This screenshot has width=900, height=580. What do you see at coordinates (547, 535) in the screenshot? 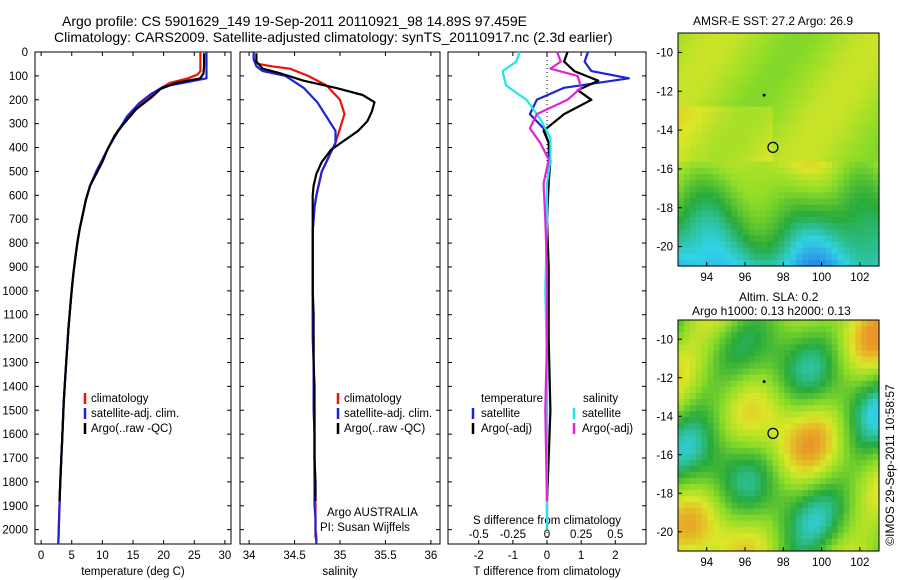
I see `s-tick-label: 0` at bounding box center [547, 535].